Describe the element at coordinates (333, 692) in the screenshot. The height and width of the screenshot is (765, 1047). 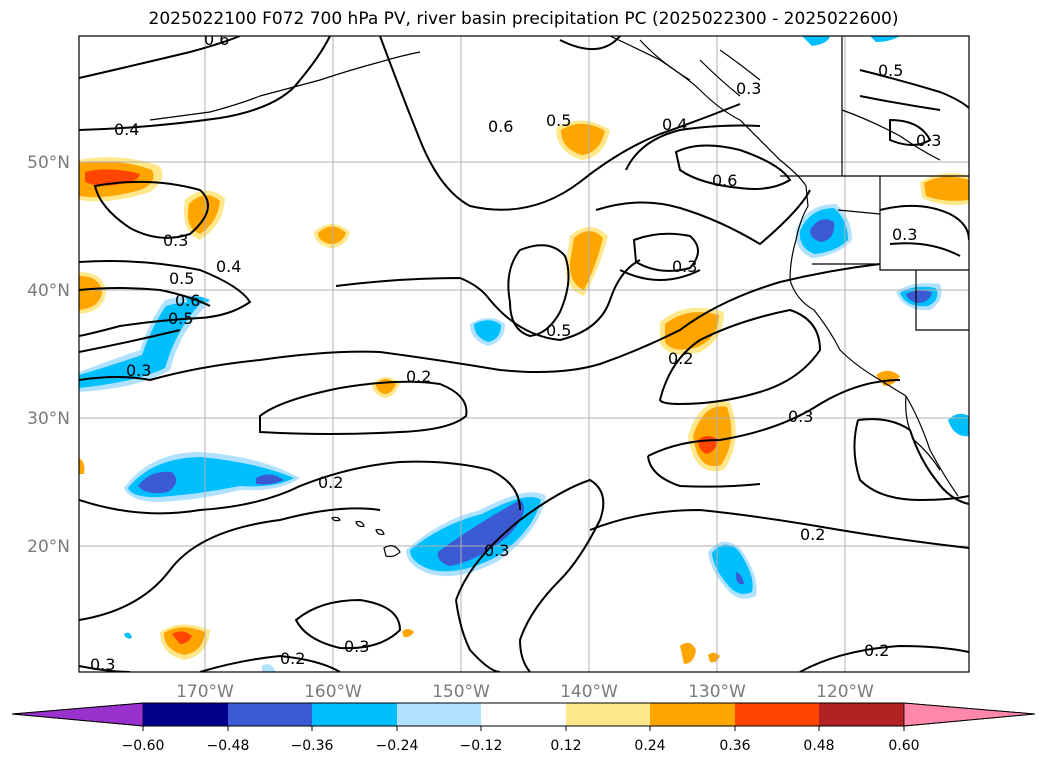
I see `lon-label: 160°W` at that location.